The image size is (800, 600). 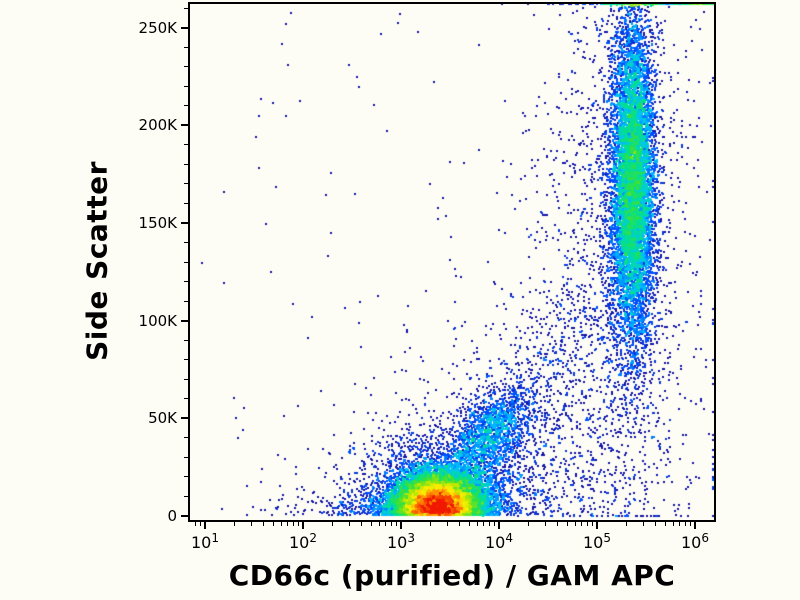 What do you see at coordinates (694, 541) in the screenshot?
I see `x-tick-label: 106` at bounding box center [694, 541].